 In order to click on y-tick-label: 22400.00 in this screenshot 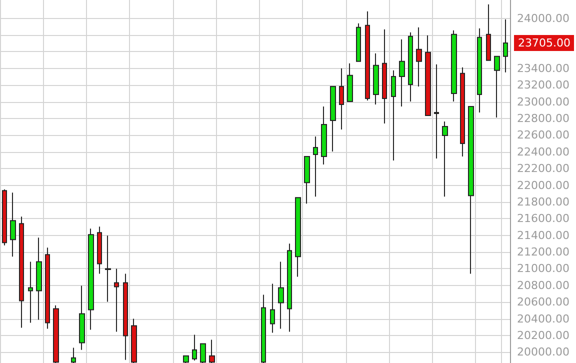, I will do `click(543, 151)`.